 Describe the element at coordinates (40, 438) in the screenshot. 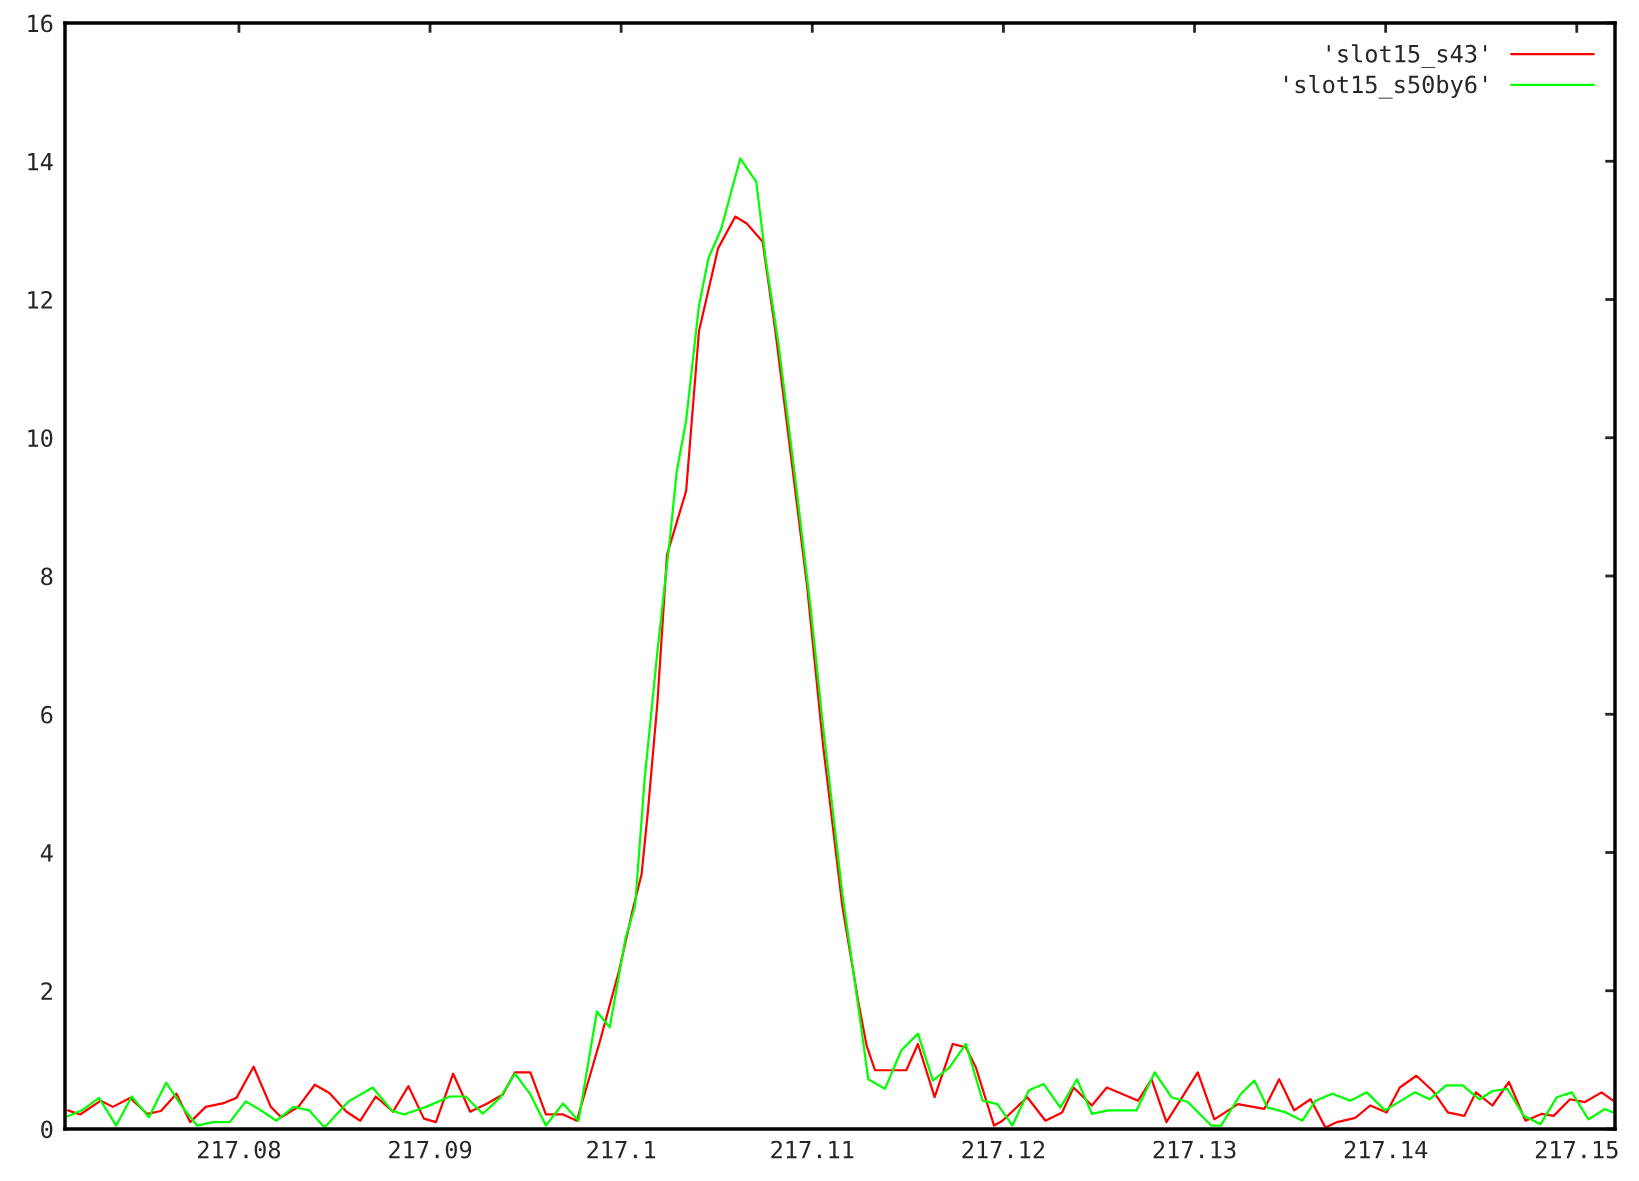

I see `y-tick-label: 10` at that location.